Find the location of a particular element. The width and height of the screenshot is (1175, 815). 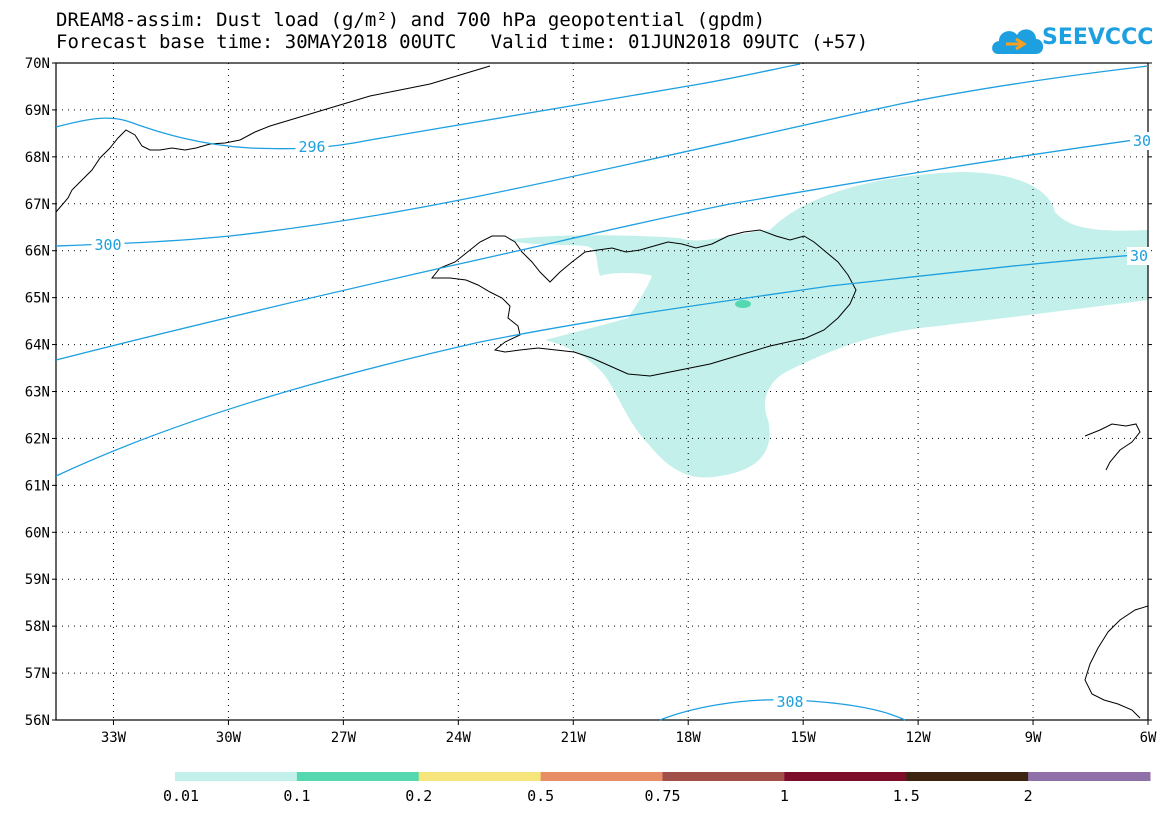

lat-label: 56N is located at coordinates (37, 721).